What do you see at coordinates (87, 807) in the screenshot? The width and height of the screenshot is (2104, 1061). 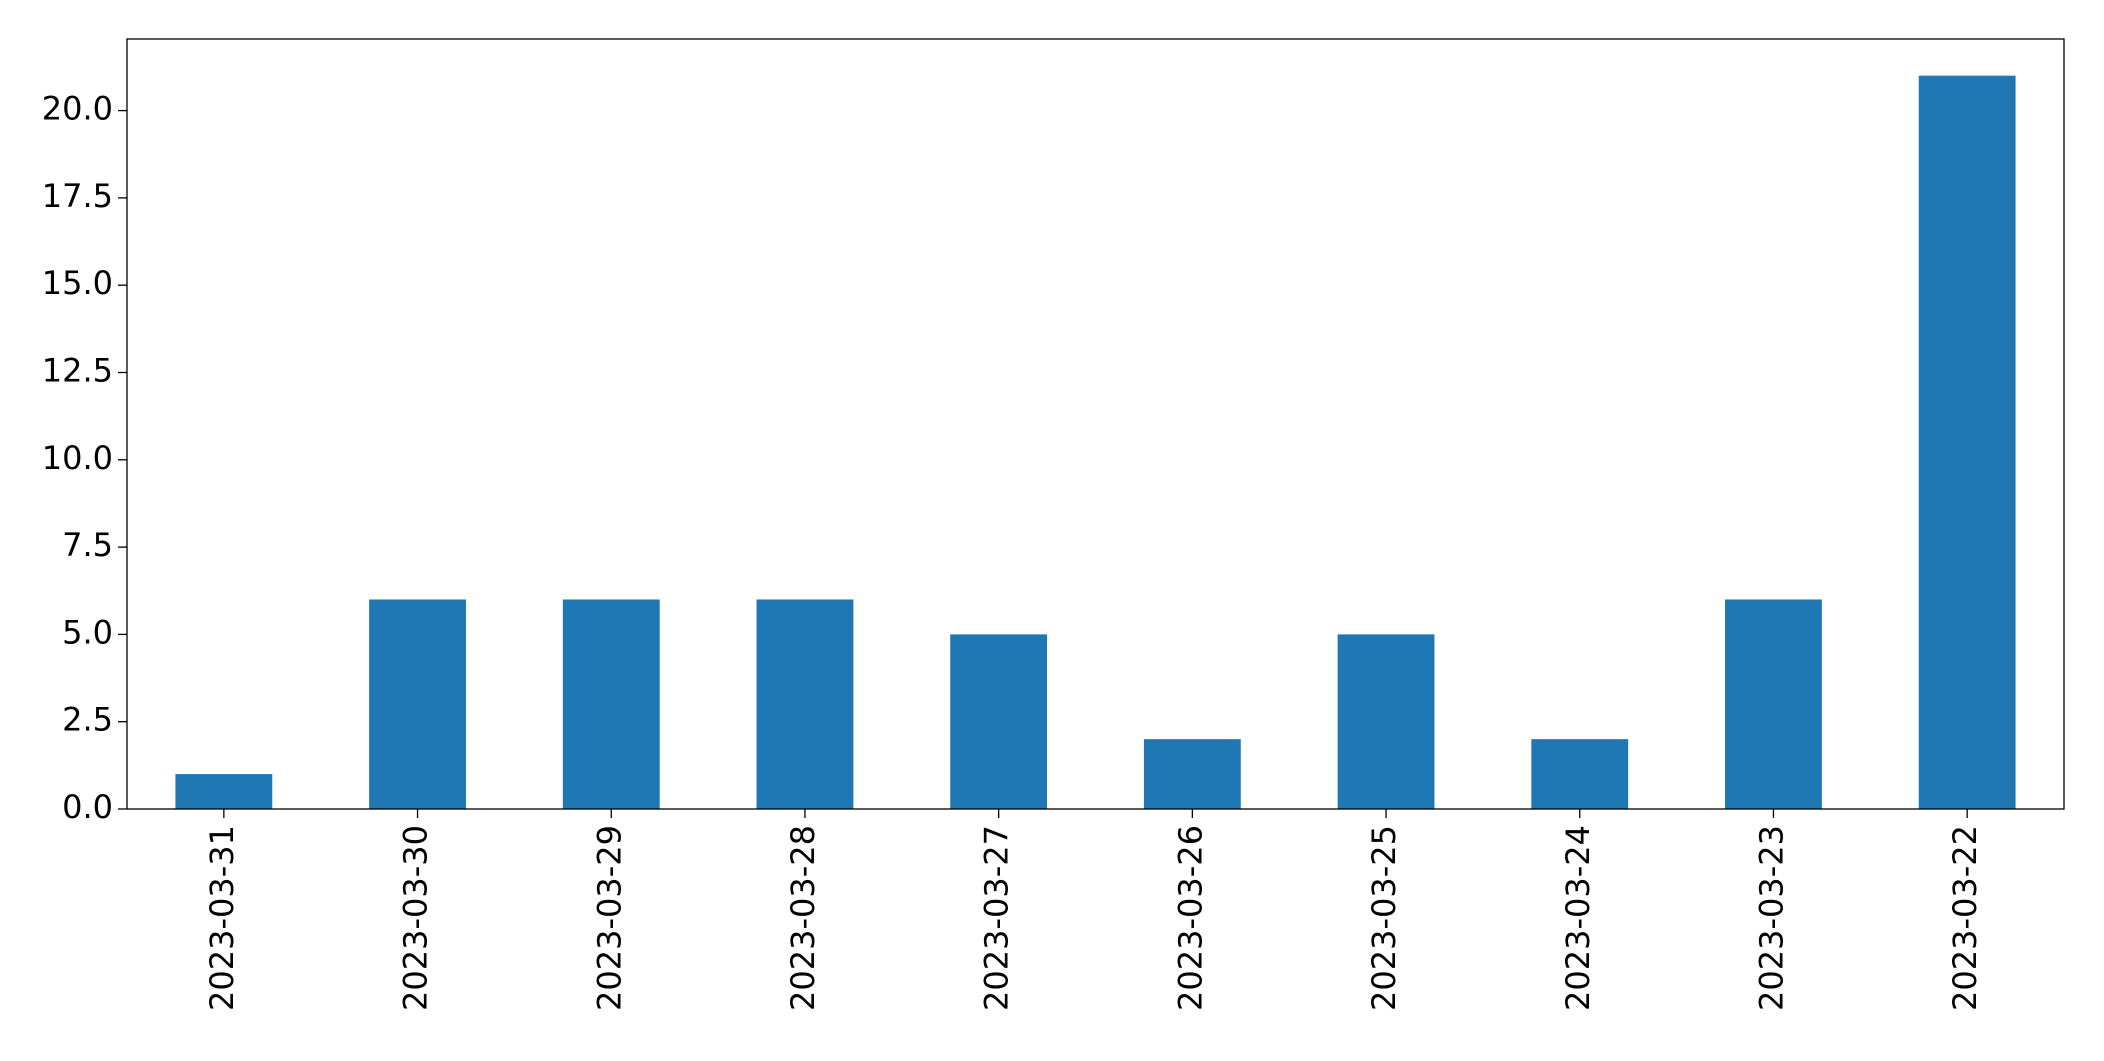 I see `y-tick-label: 0.0` at bounding box center [87, 807].